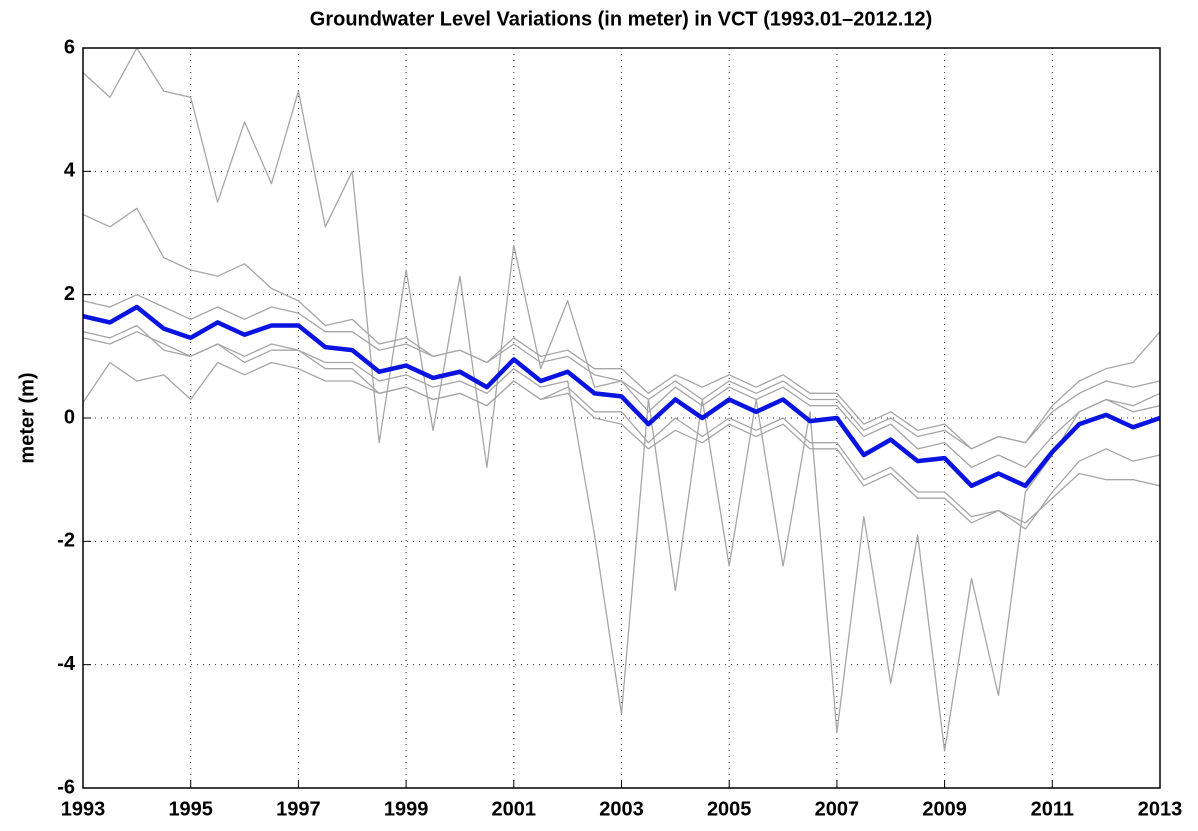  I want to click on y-tick-label: -6, so click(66, 787).